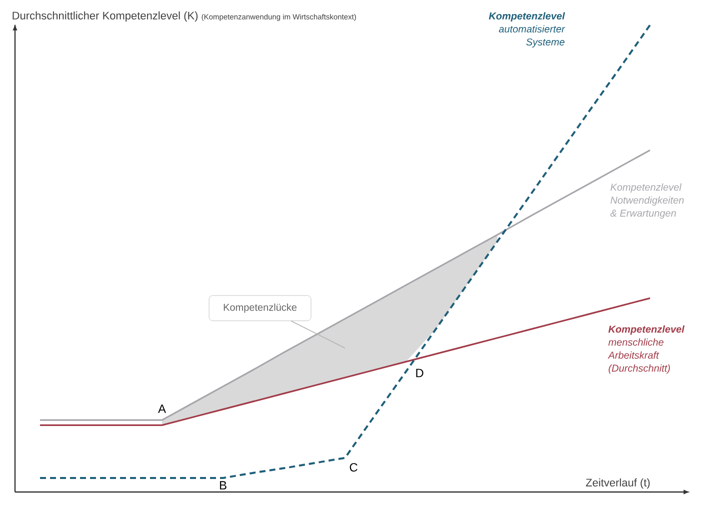 The width and height of the screenshot is (726, 529). I want to click on annotation: A, so click(162, 408).